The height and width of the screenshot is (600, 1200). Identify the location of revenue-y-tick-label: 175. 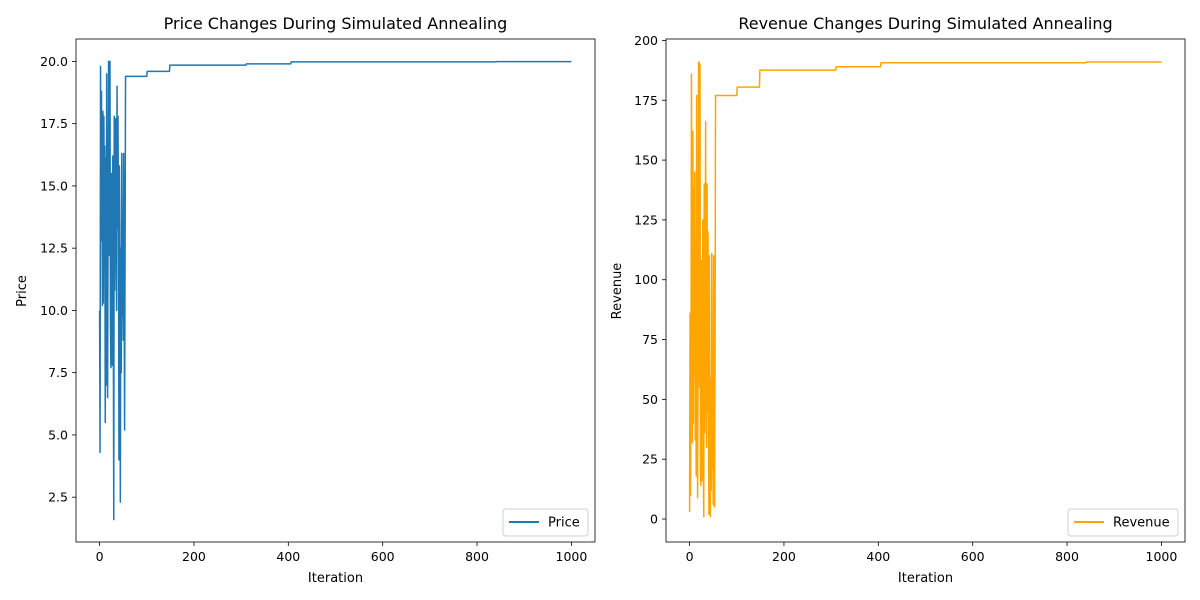
(646, 100).